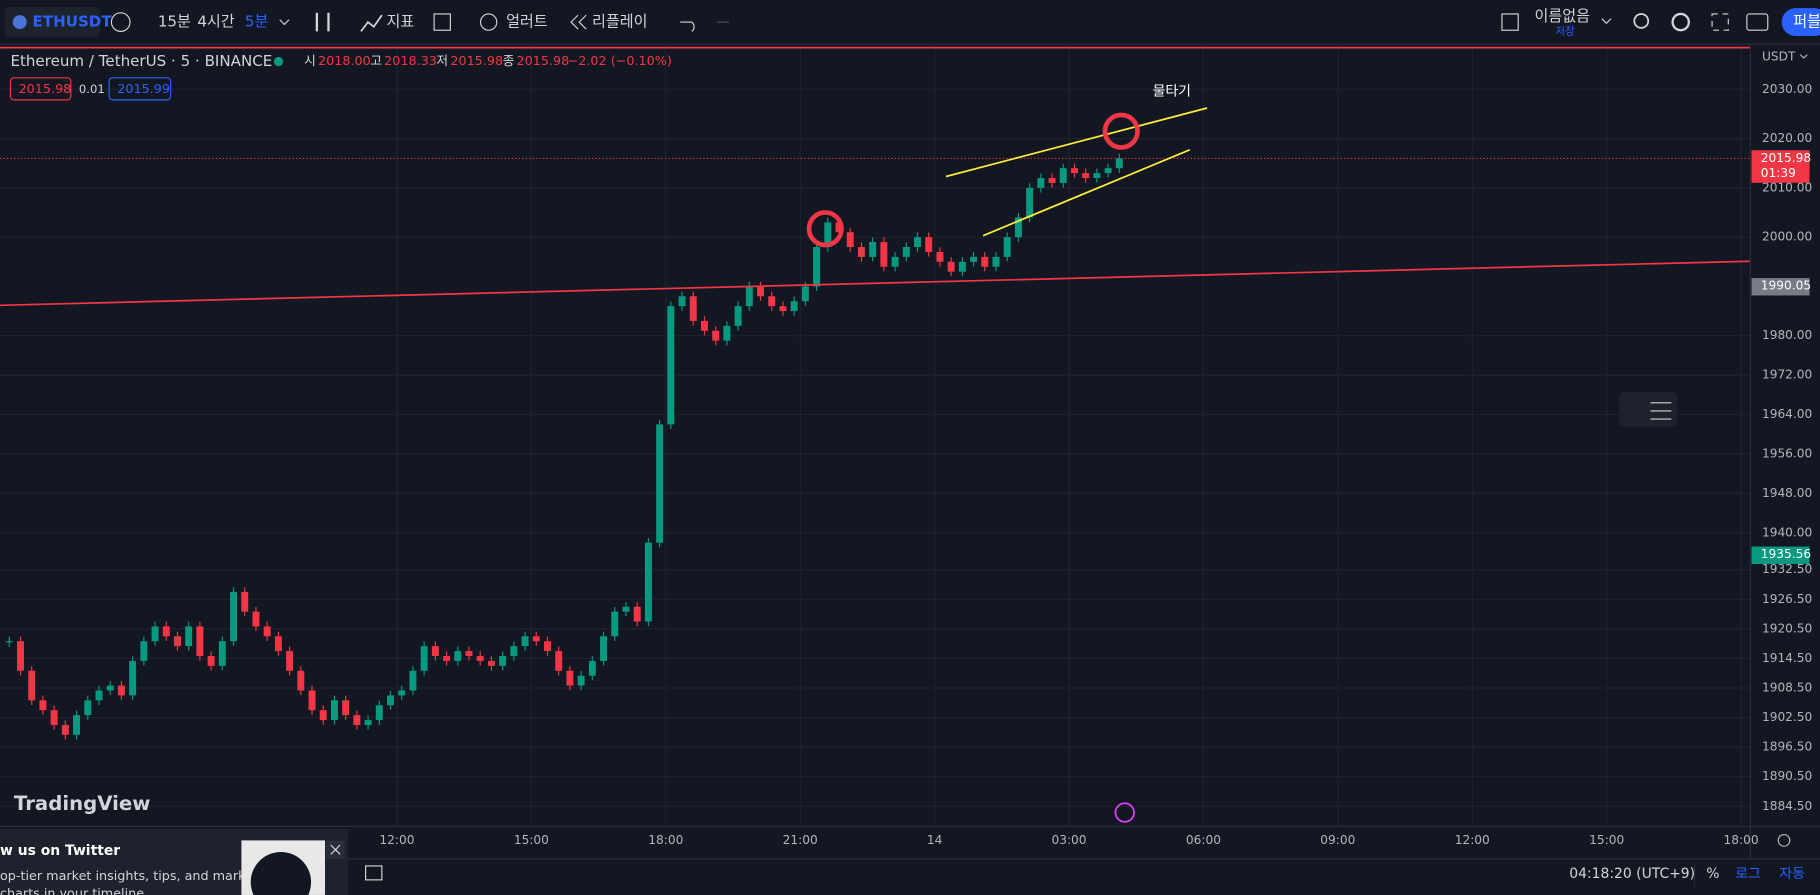 Image resolution: width=1820 pixels, height=895 pixels. I want to click on settings-button, so click(1680, 22).